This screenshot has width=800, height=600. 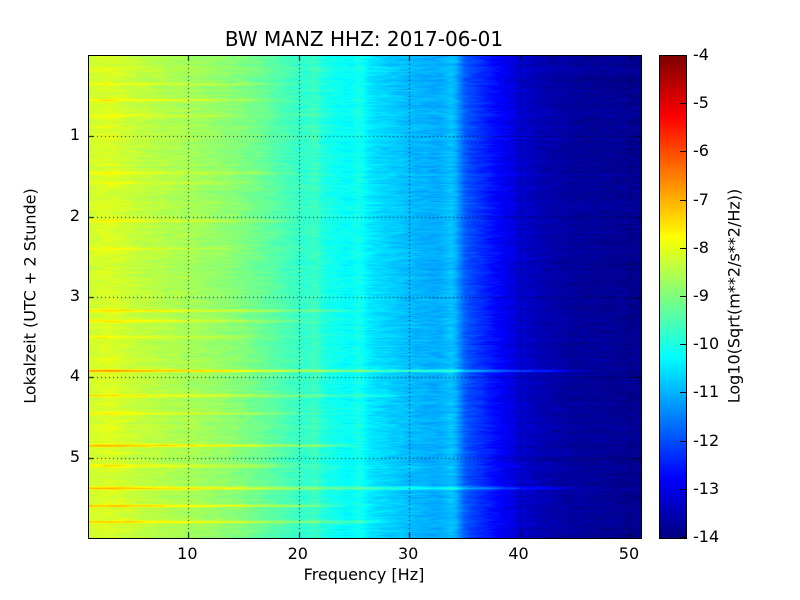 What do you see at coordinates (74, 295) in the screenshot?
I see `y-tick-label: 3` at bounding box center [74, 295].